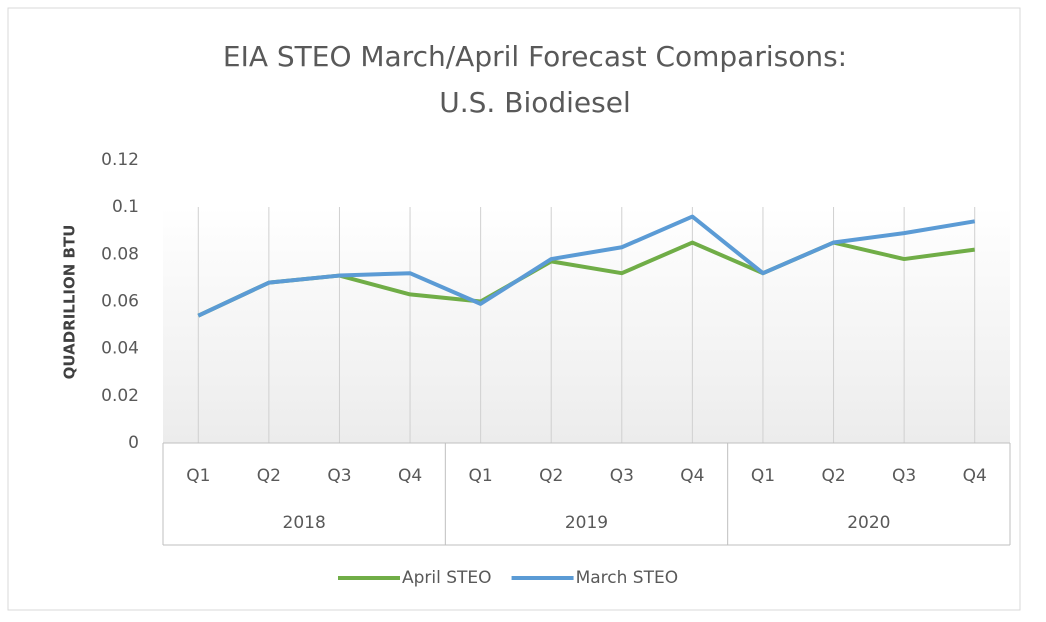 The height and width of the screenshot is (622, 1046). Describe the element at coordinates (120, 396) in the screenshot. I see `y-tick-label: 0.02` at that location.